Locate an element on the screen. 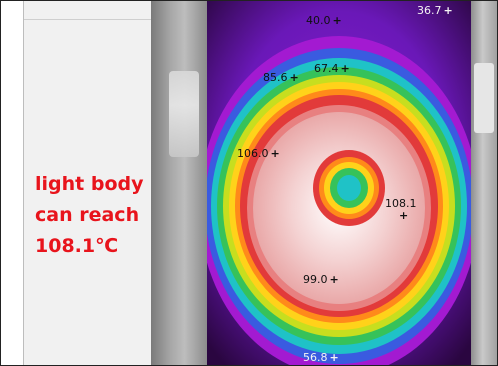 The height and width of the screenshot is (366, 498). temp-reading-upper-mid: 67.4 + is located at coordinates (332, 68).